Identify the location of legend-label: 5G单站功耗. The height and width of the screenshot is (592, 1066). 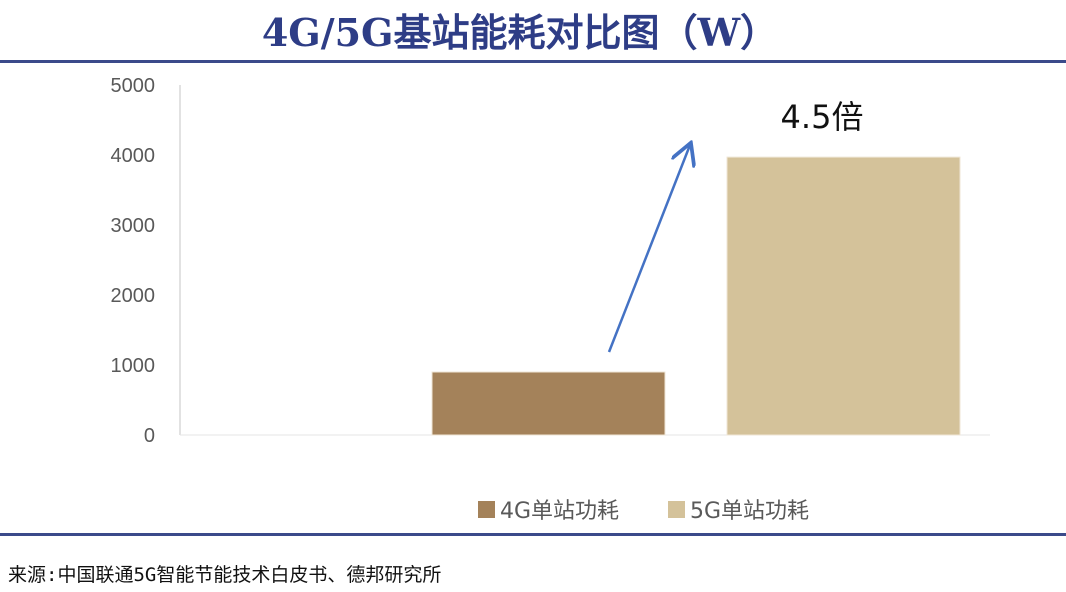
(749, 511).